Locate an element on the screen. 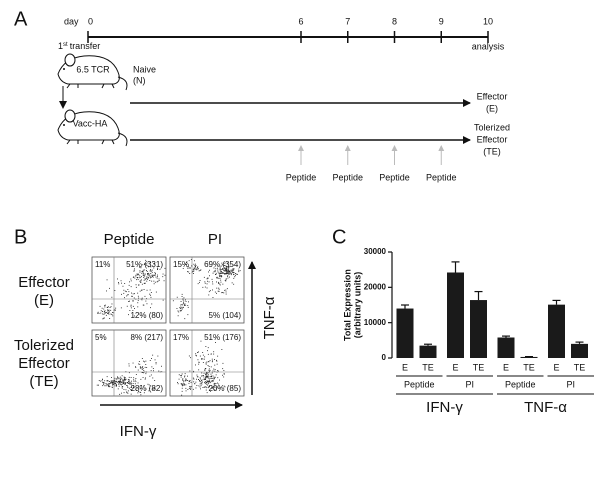 This screenshot has height=477, width=603. x-tick-label: TE is located at coordinates (479, 367).